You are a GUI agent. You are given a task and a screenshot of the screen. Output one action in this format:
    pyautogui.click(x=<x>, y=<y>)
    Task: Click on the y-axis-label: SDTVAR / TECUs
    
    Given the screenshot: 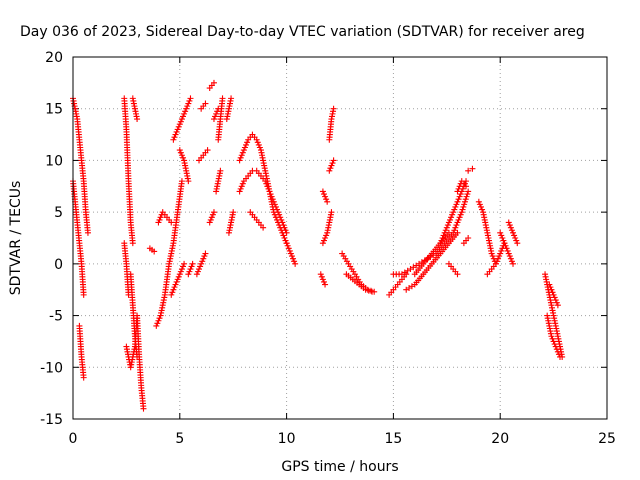 What is the action you would take?
    pyautogui.click(x=16, y=238)
    